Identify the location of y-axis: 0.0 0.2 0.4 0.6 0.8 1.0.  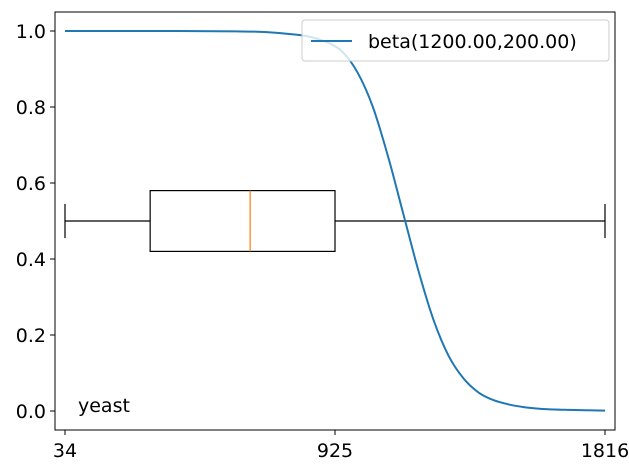
(35, 222).